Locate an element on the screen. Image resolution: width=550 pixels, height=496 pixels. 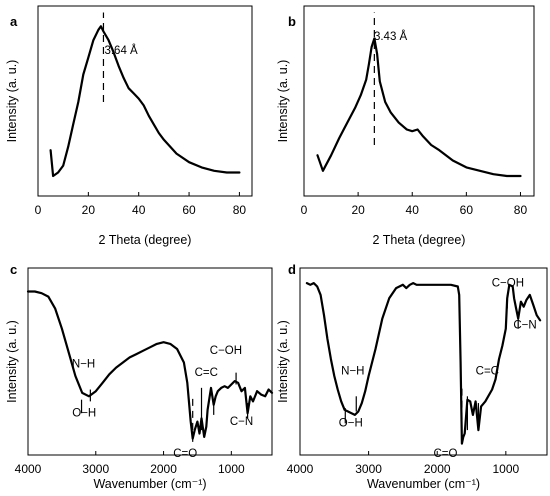
panel-letter: a is located at coordinates (14, 21).